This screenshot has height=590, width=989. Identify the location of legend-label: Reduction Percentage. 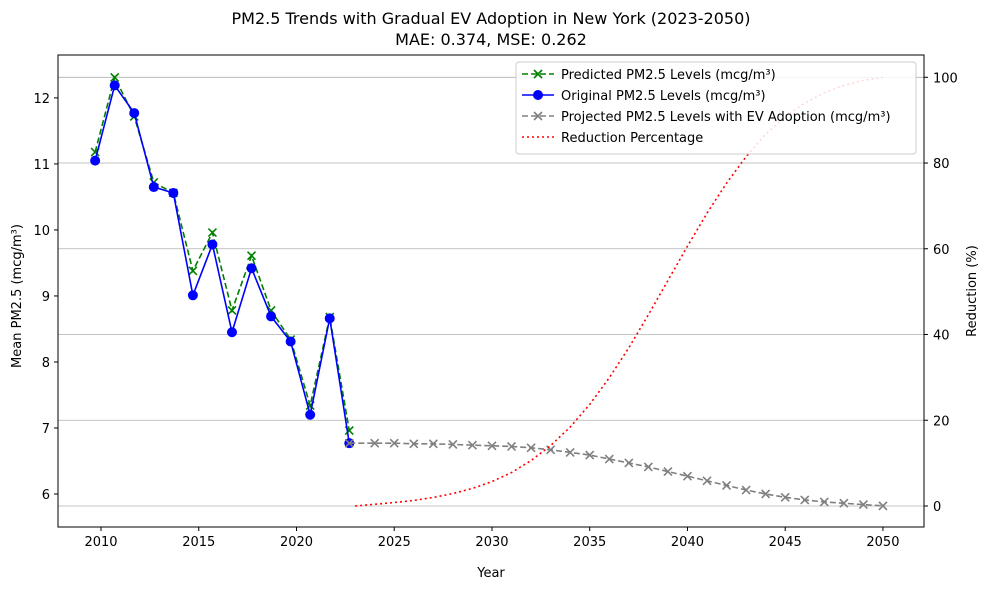
(632, 138).